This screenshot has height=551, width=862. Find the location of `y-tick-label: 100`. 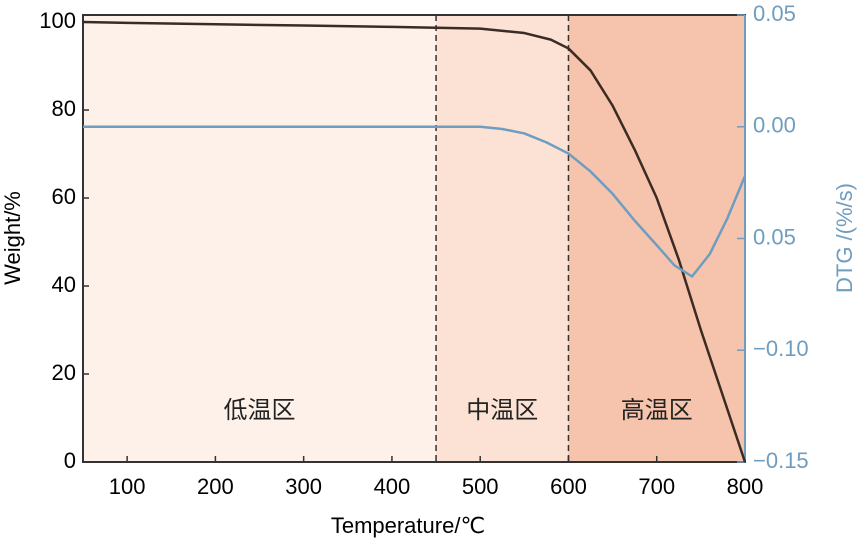

y-tick-label: 100 is located at coordinates (57, 20).